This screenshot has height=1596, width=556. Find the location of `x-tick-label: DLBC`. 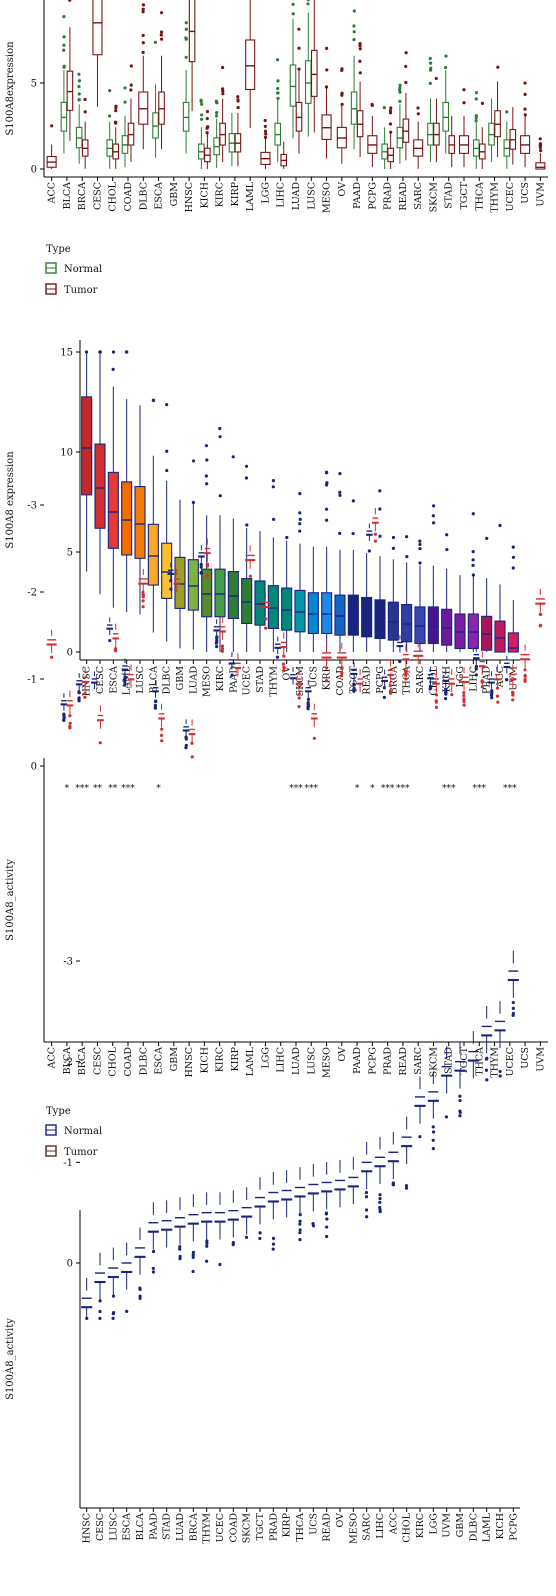

x-tick-label: DLBC is located at coordinates (143, 196).